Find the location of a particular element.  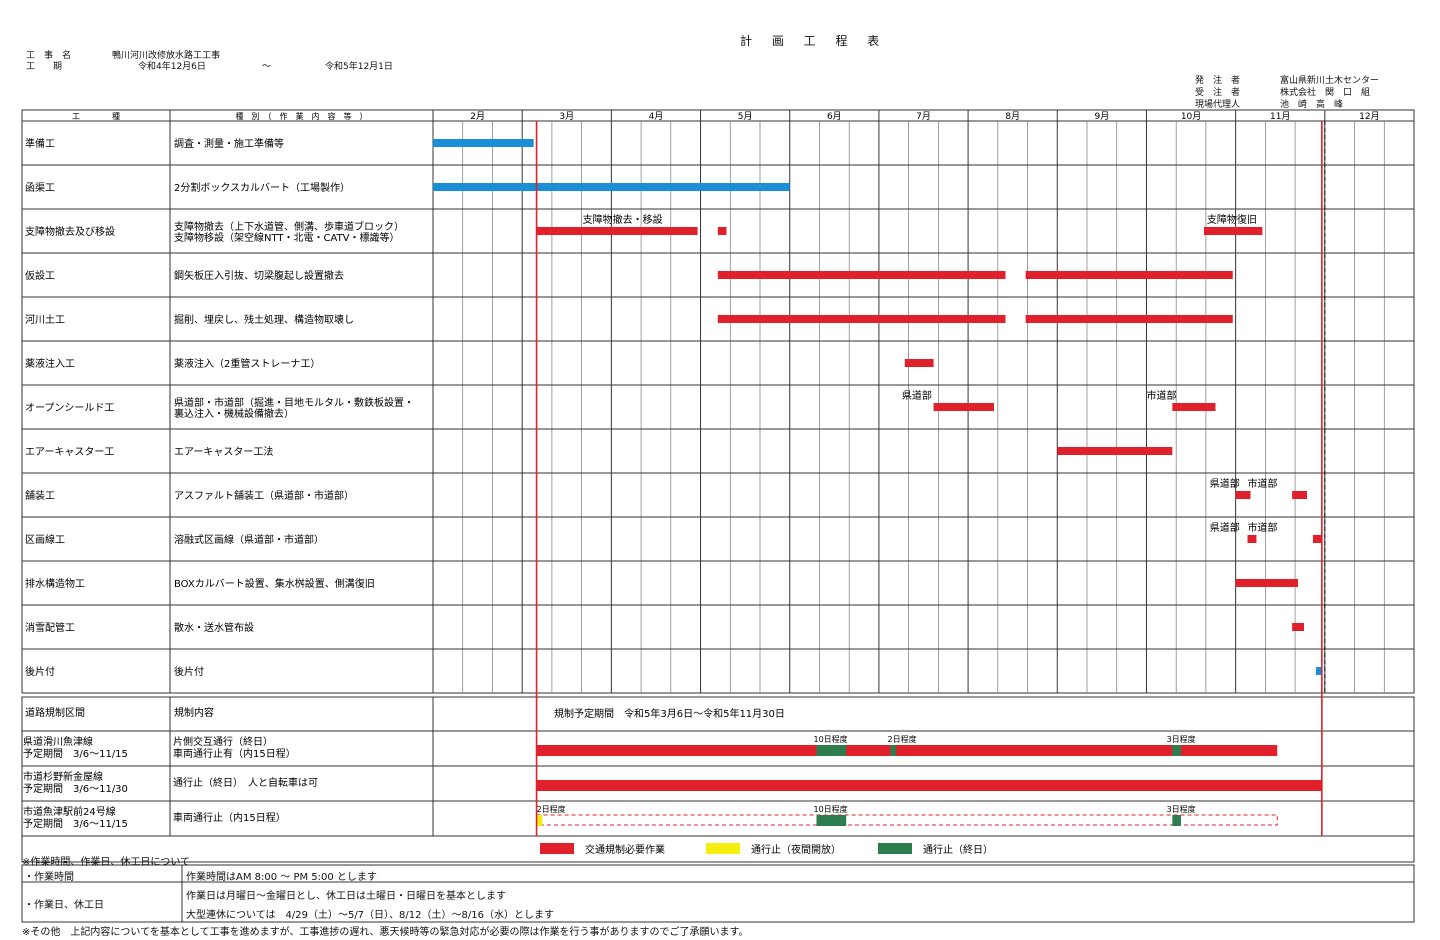

row-detail: 県道部・市道部（掘進・目地モルタル・敷鉄板設置・ is located at coordinates (294, 402).